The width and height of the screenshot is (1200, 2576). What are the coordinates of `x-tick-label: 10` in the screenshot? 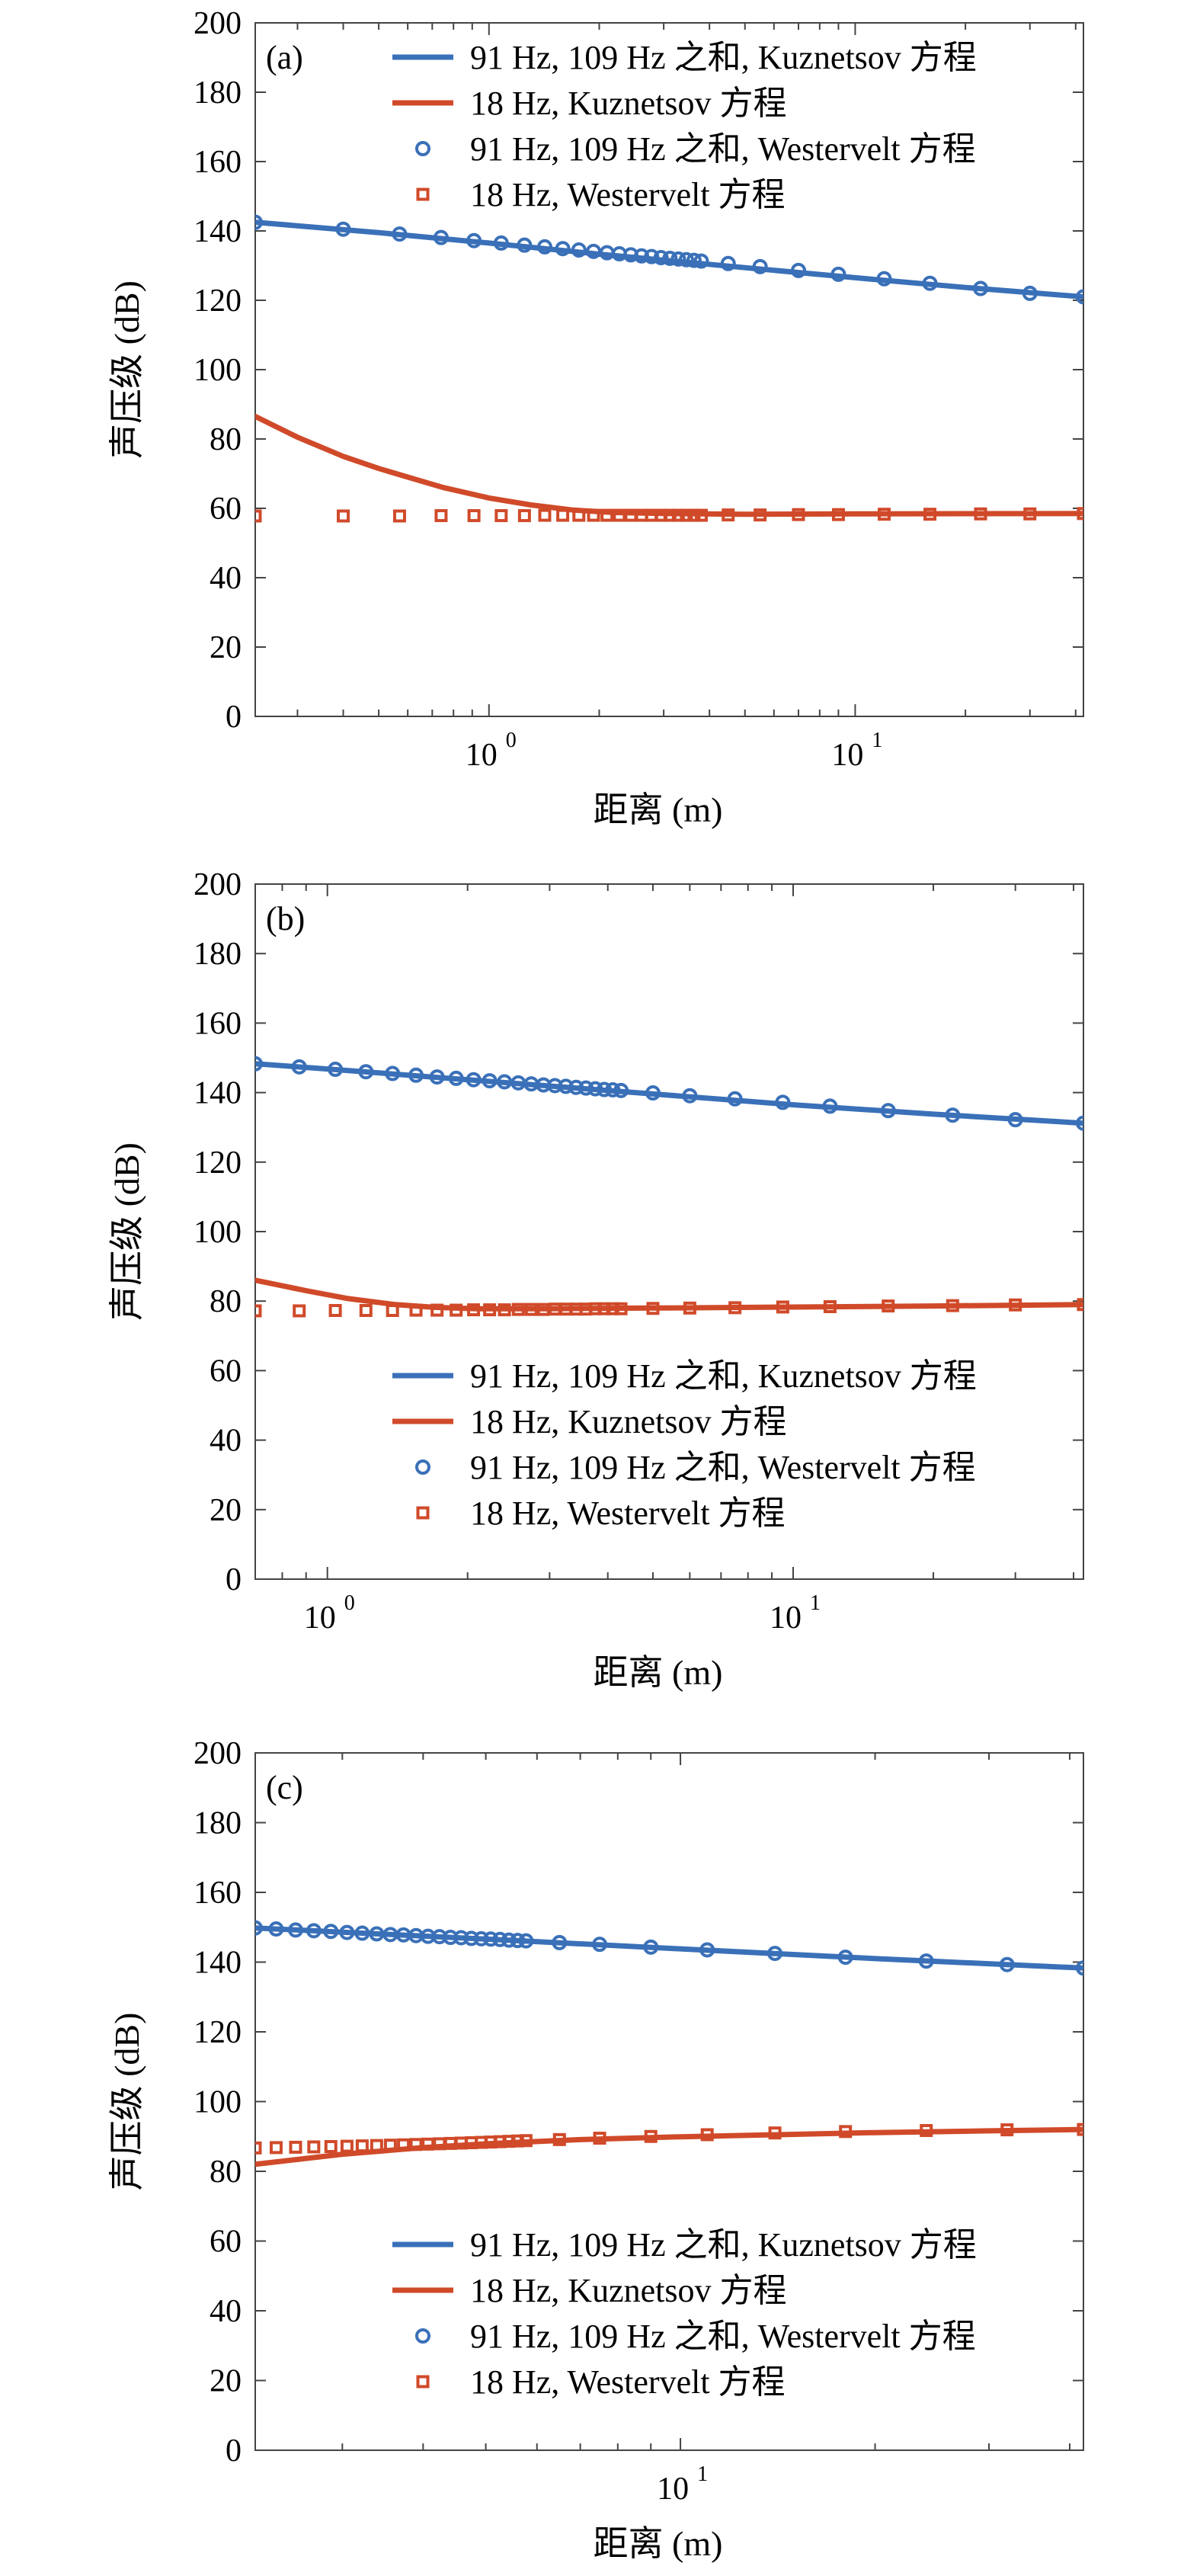 It's located at (482, 755).